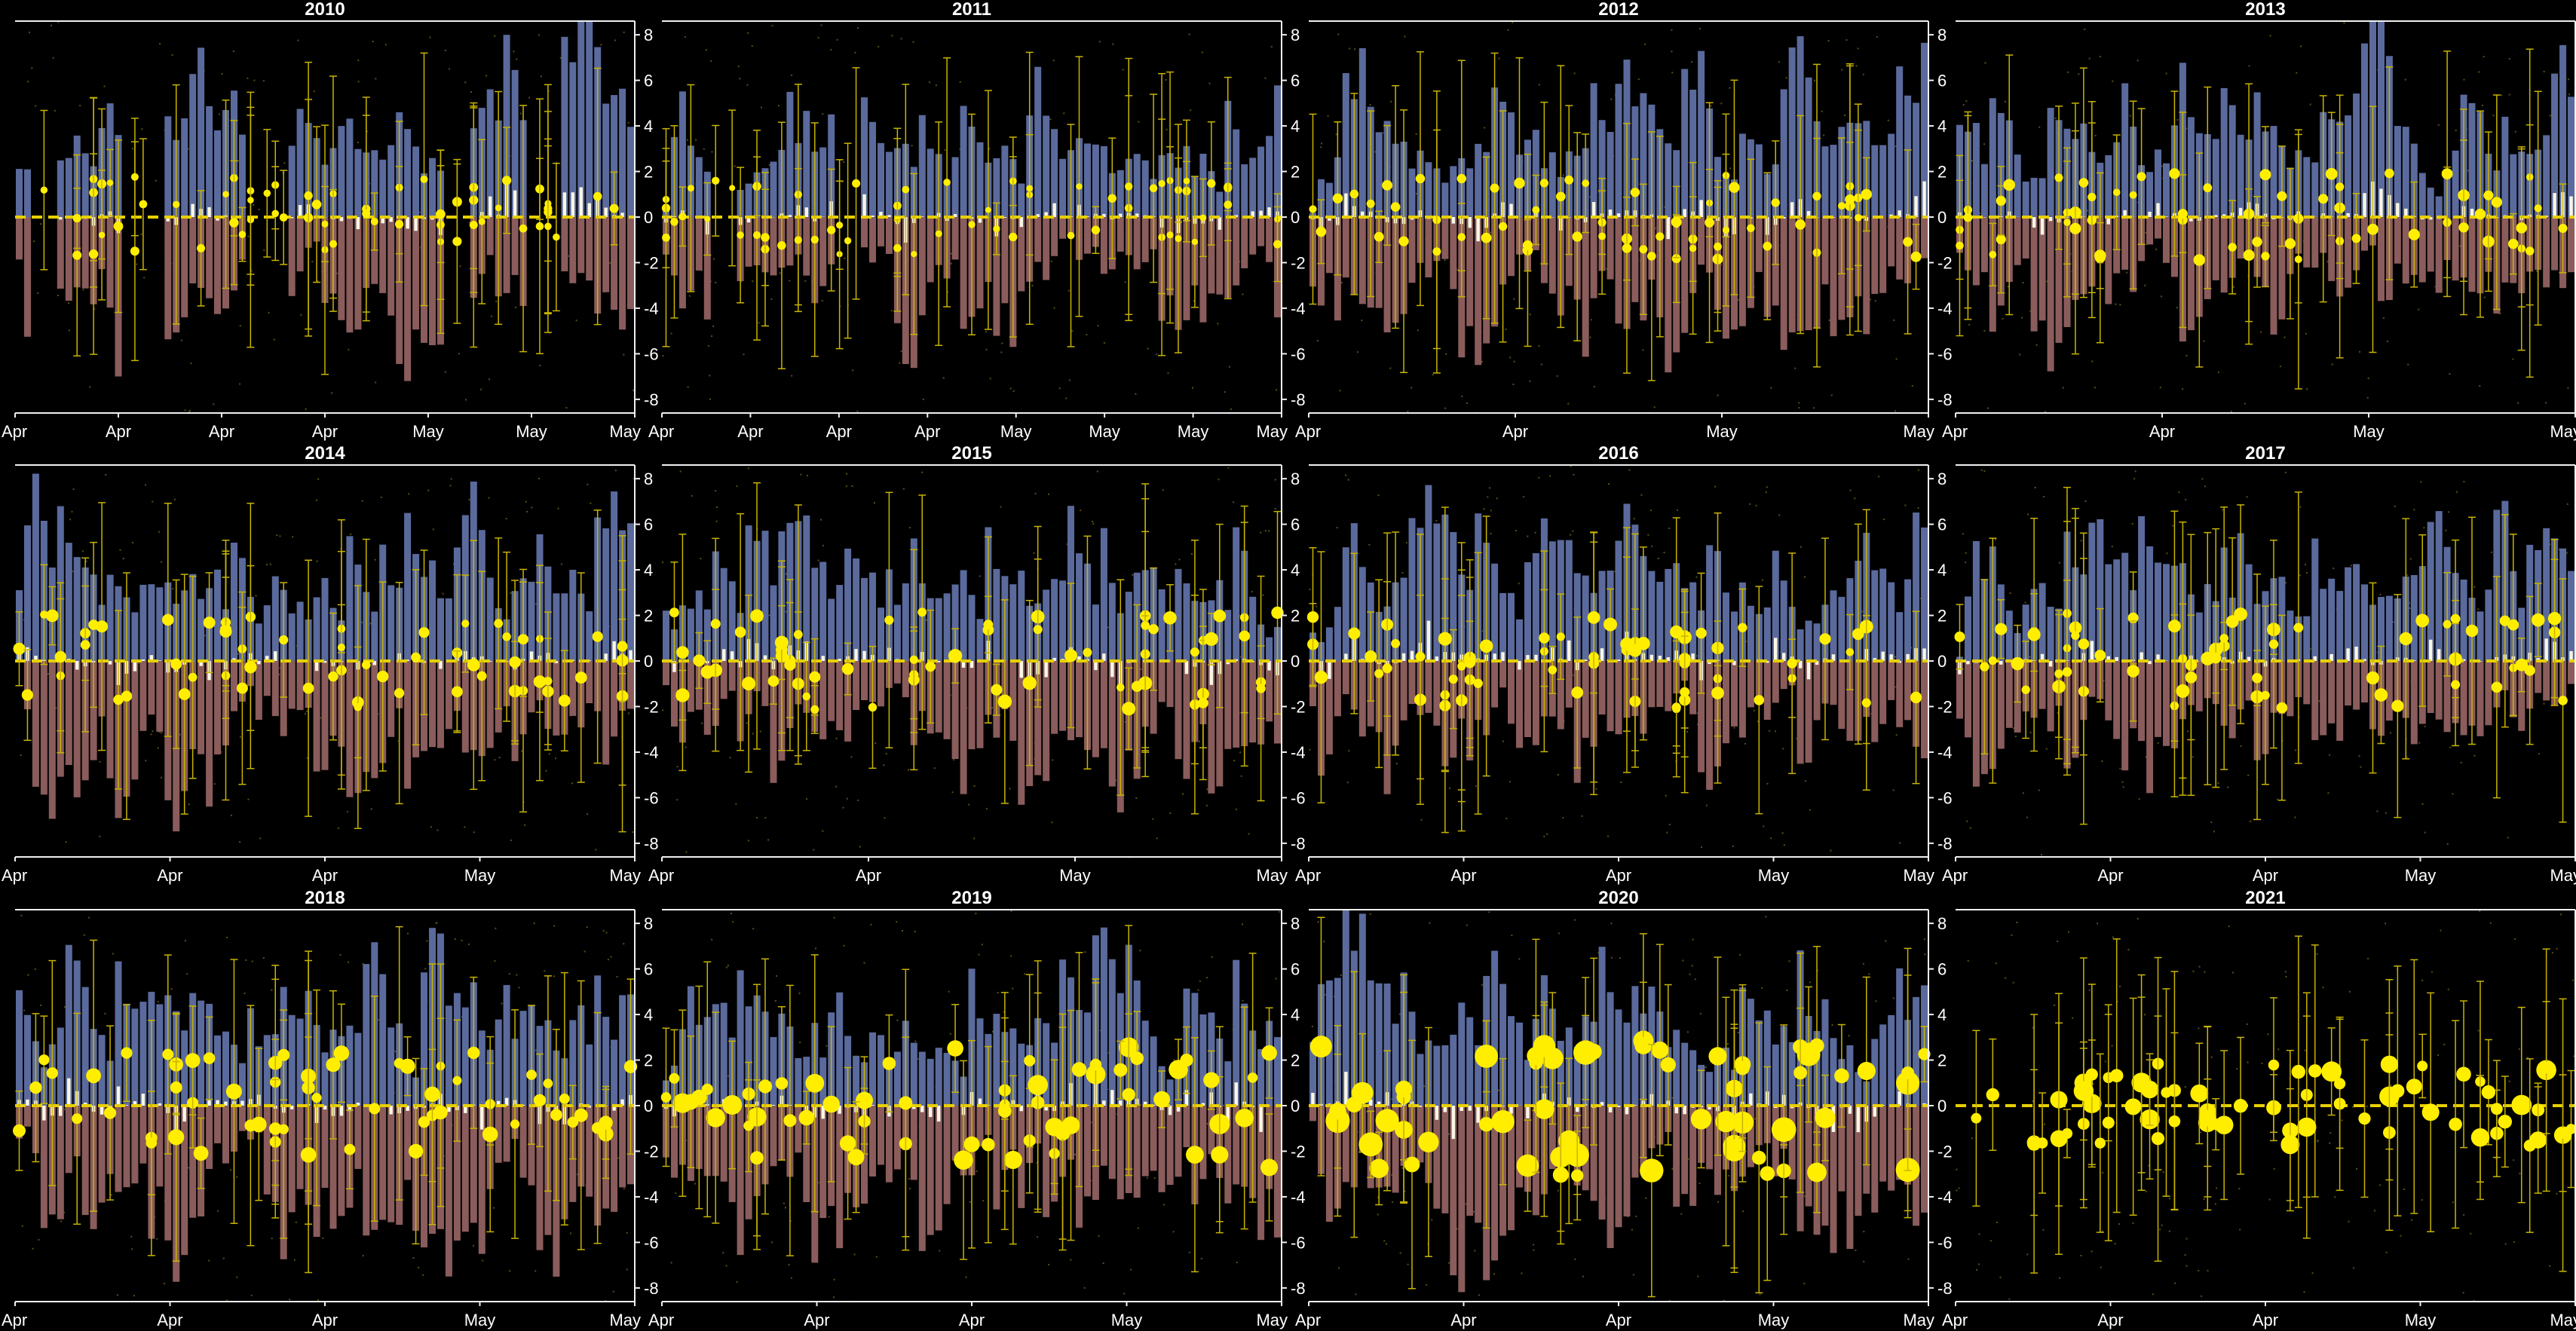 The height and width of the screenshot is (1331, 2576). What do you see at coordinates (531, 432) in the screenshot?
I see `x-tick-label: May` at bounding box center [531, 432].